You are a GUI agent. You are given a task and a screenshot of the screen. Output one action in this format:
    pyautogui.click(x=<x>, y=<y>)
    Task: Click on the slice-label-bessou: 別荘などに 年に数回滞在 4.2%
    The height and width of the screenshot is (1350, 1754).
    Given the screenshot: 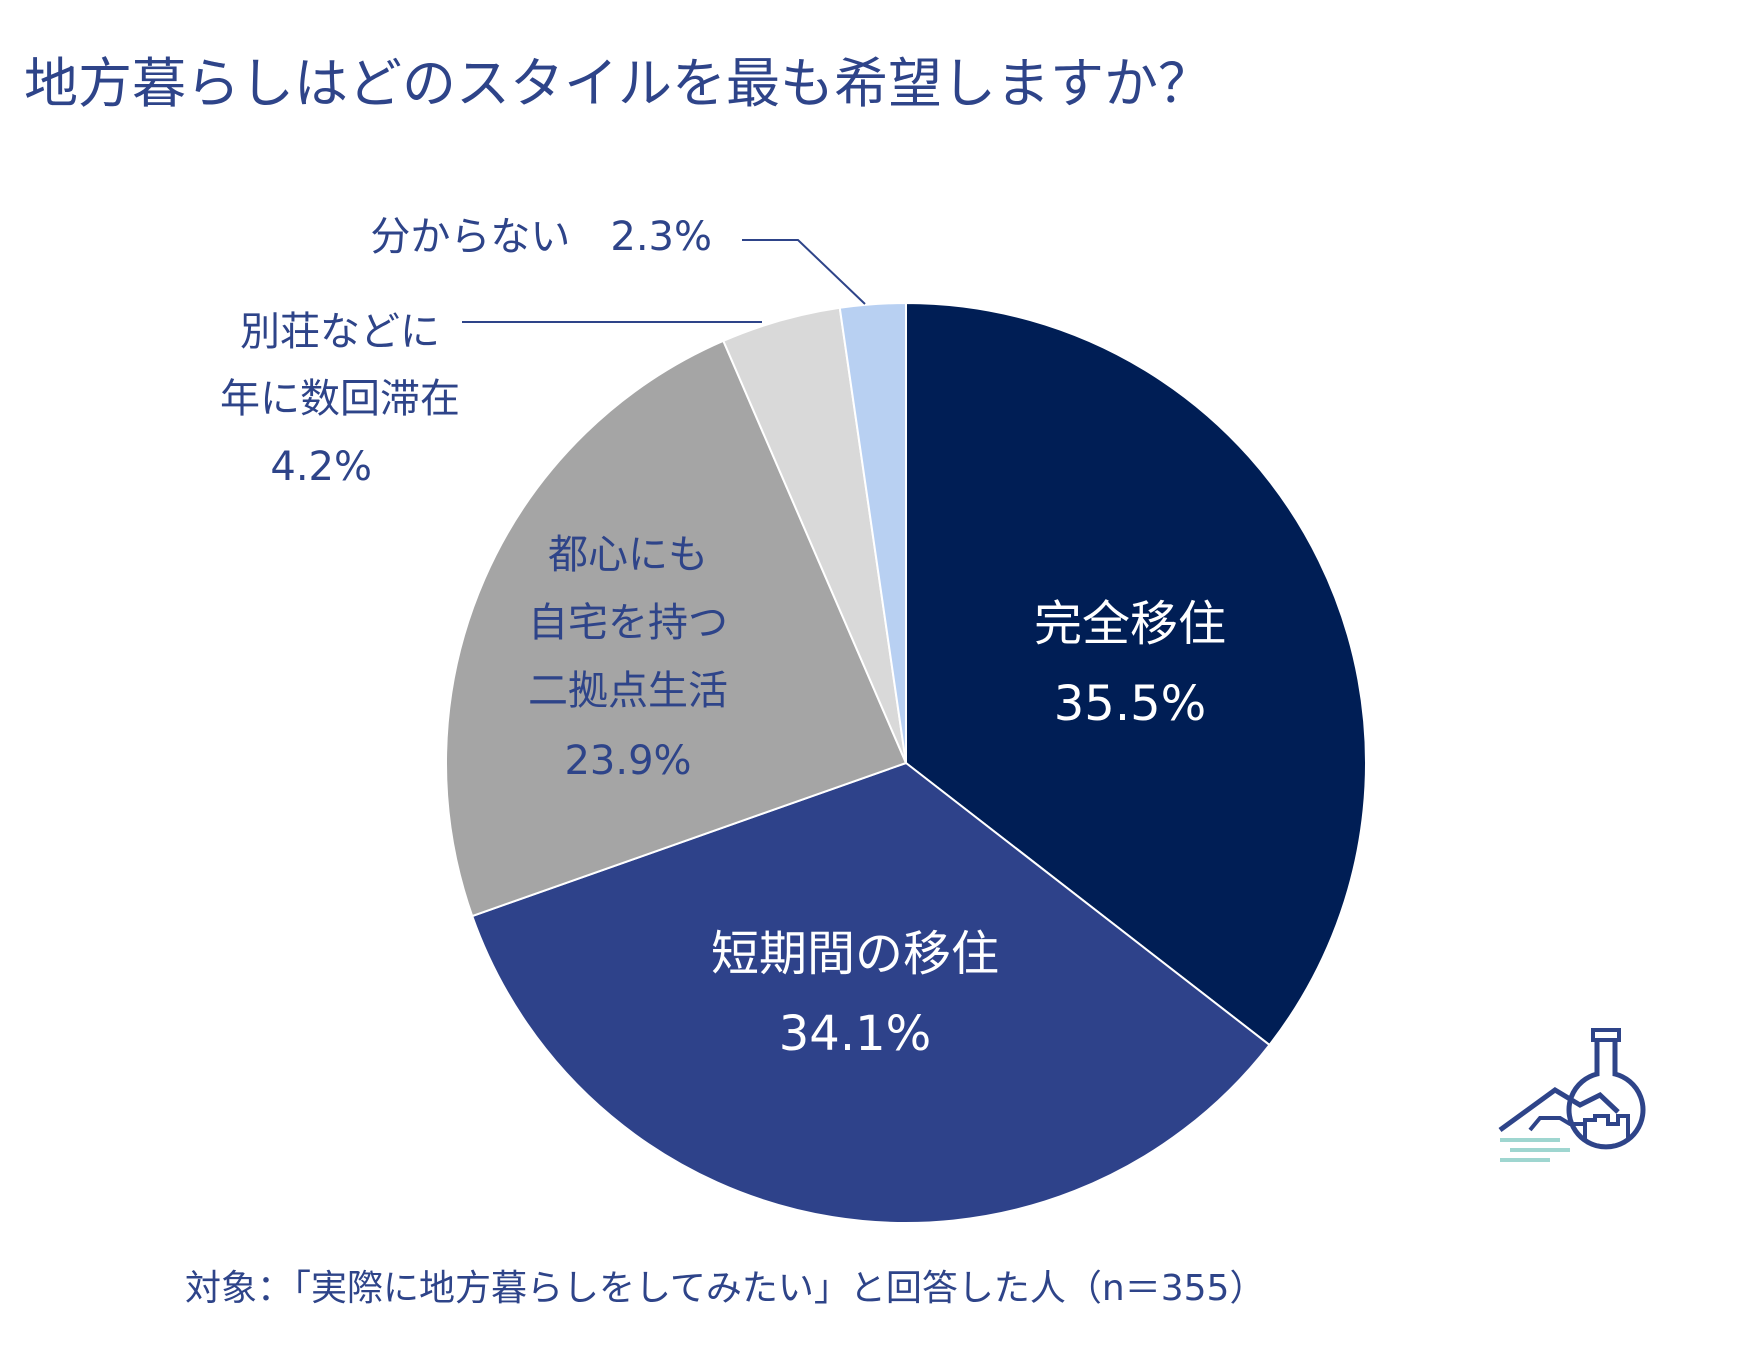 What is the action you would take?
    pyautogui.click(x=340, y=399)
    